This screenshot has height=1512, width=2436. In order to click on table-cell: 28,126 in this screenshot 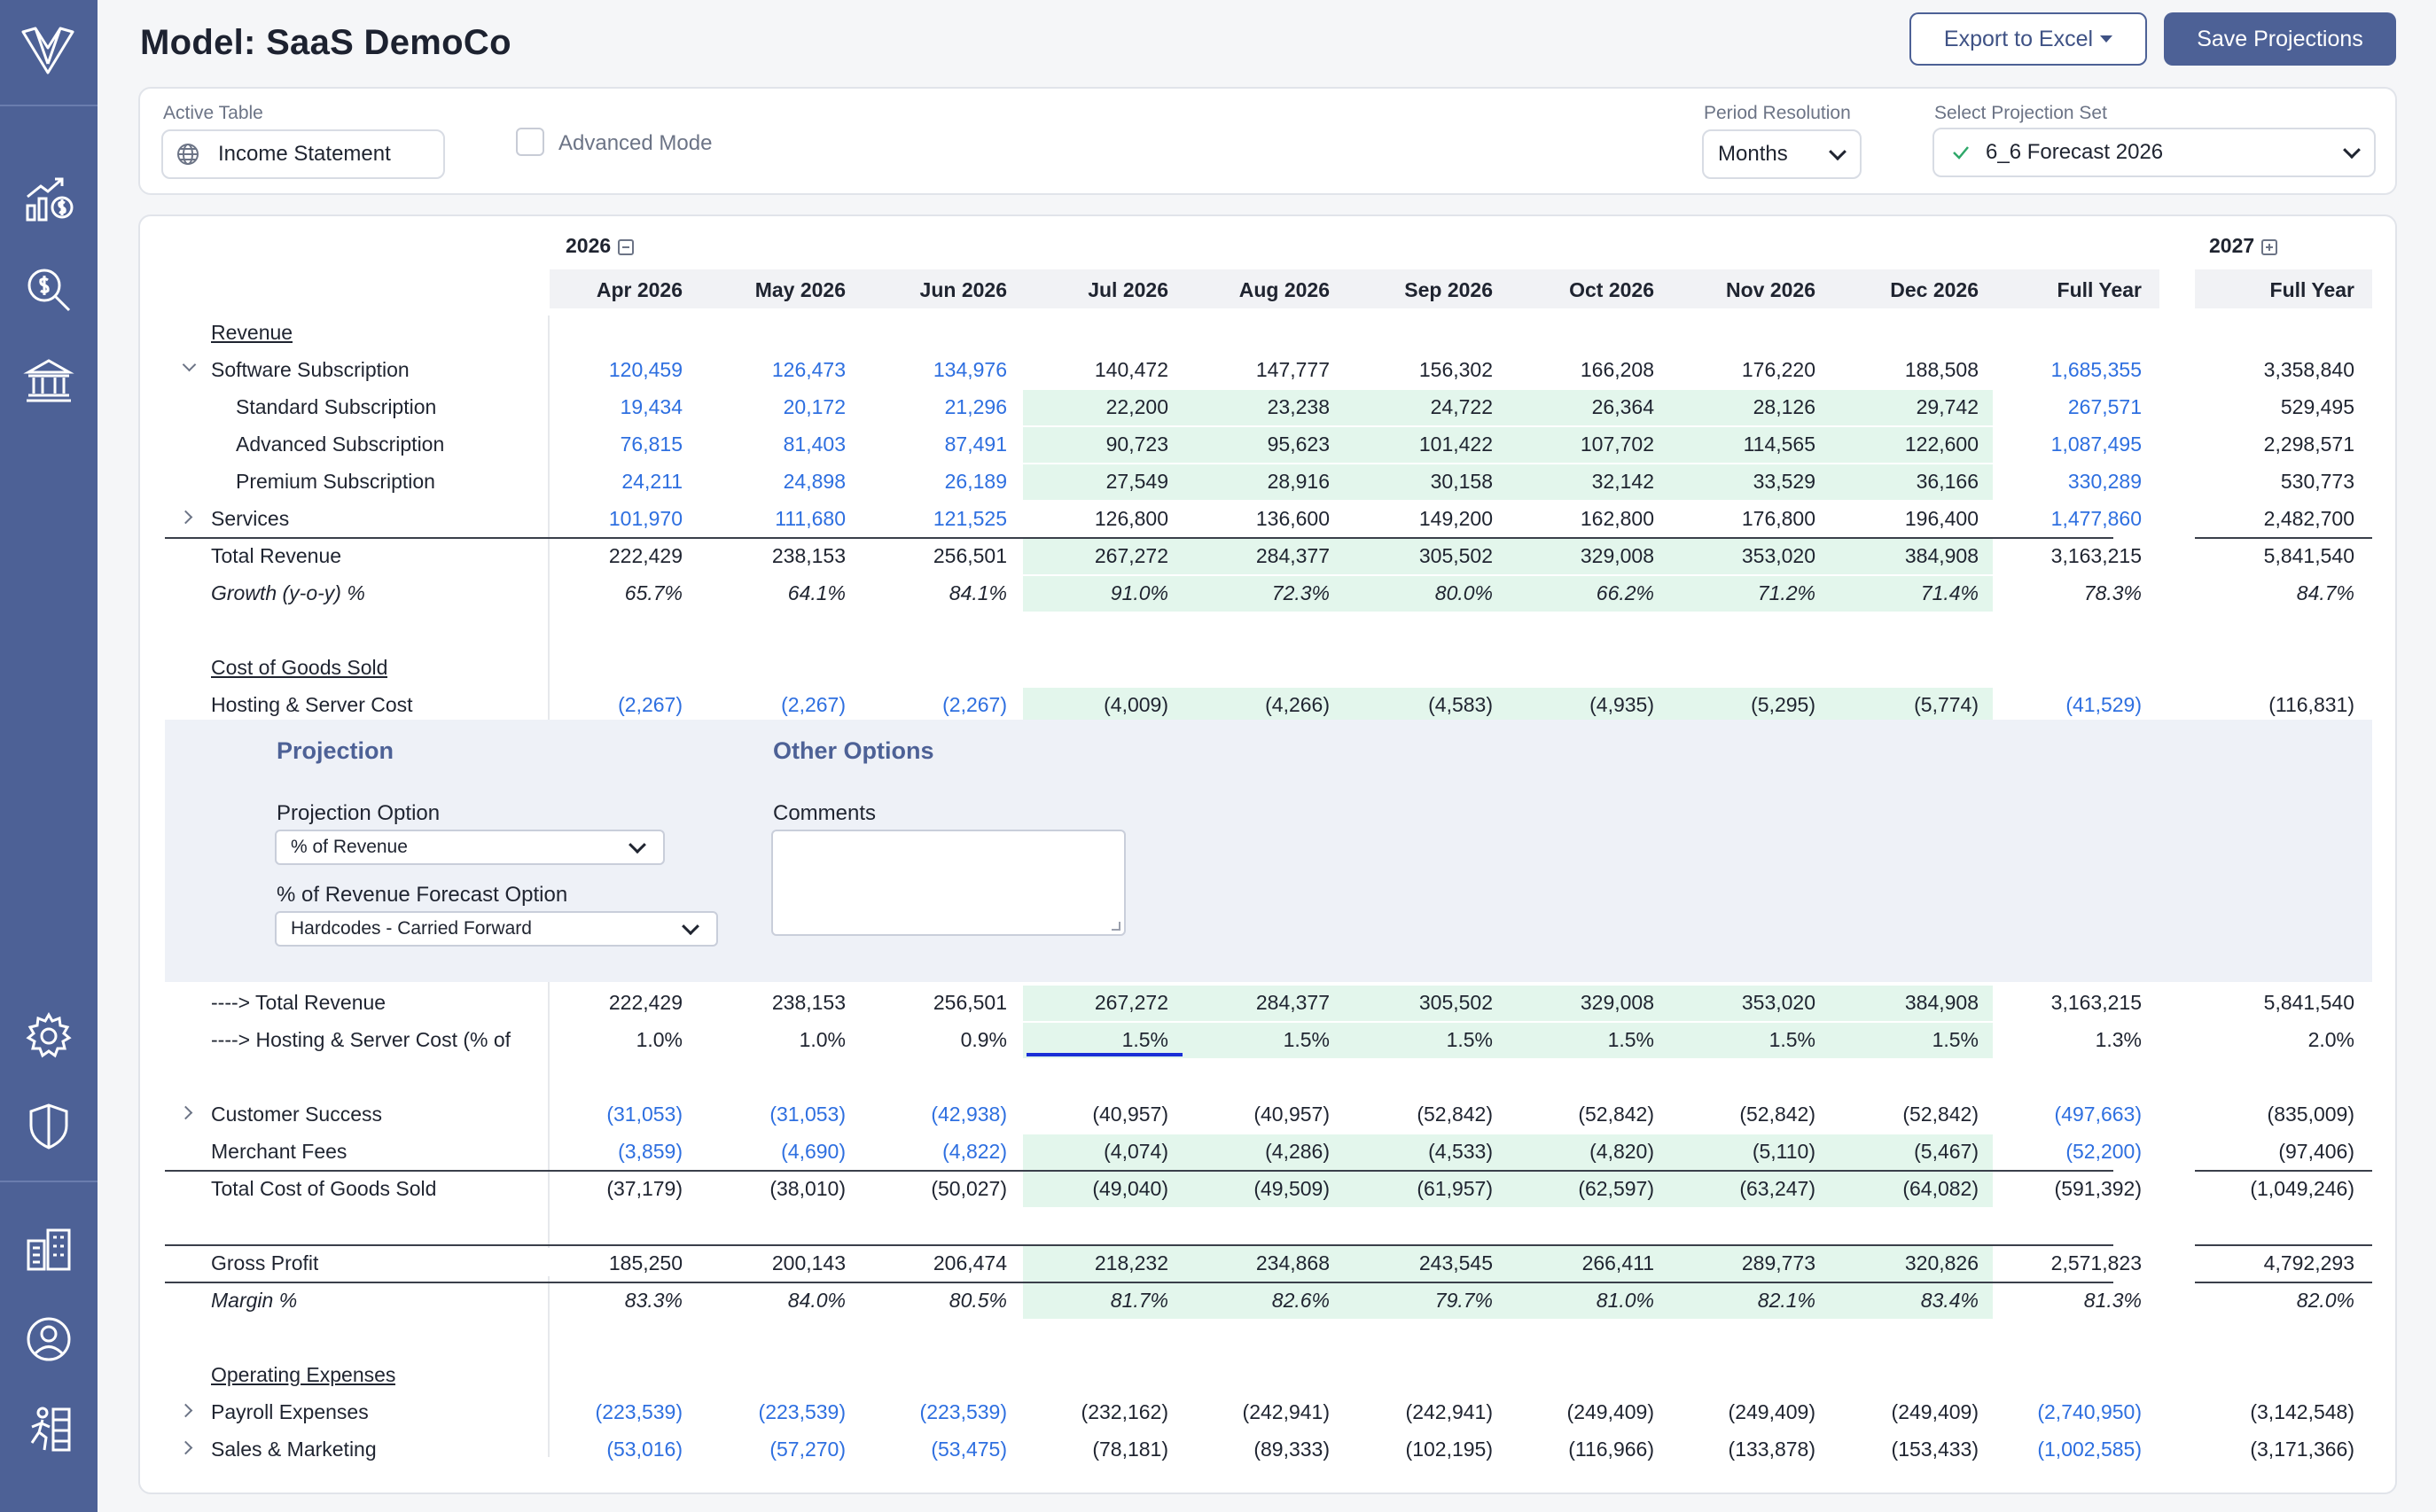, I will do `click(1784, 407)`.